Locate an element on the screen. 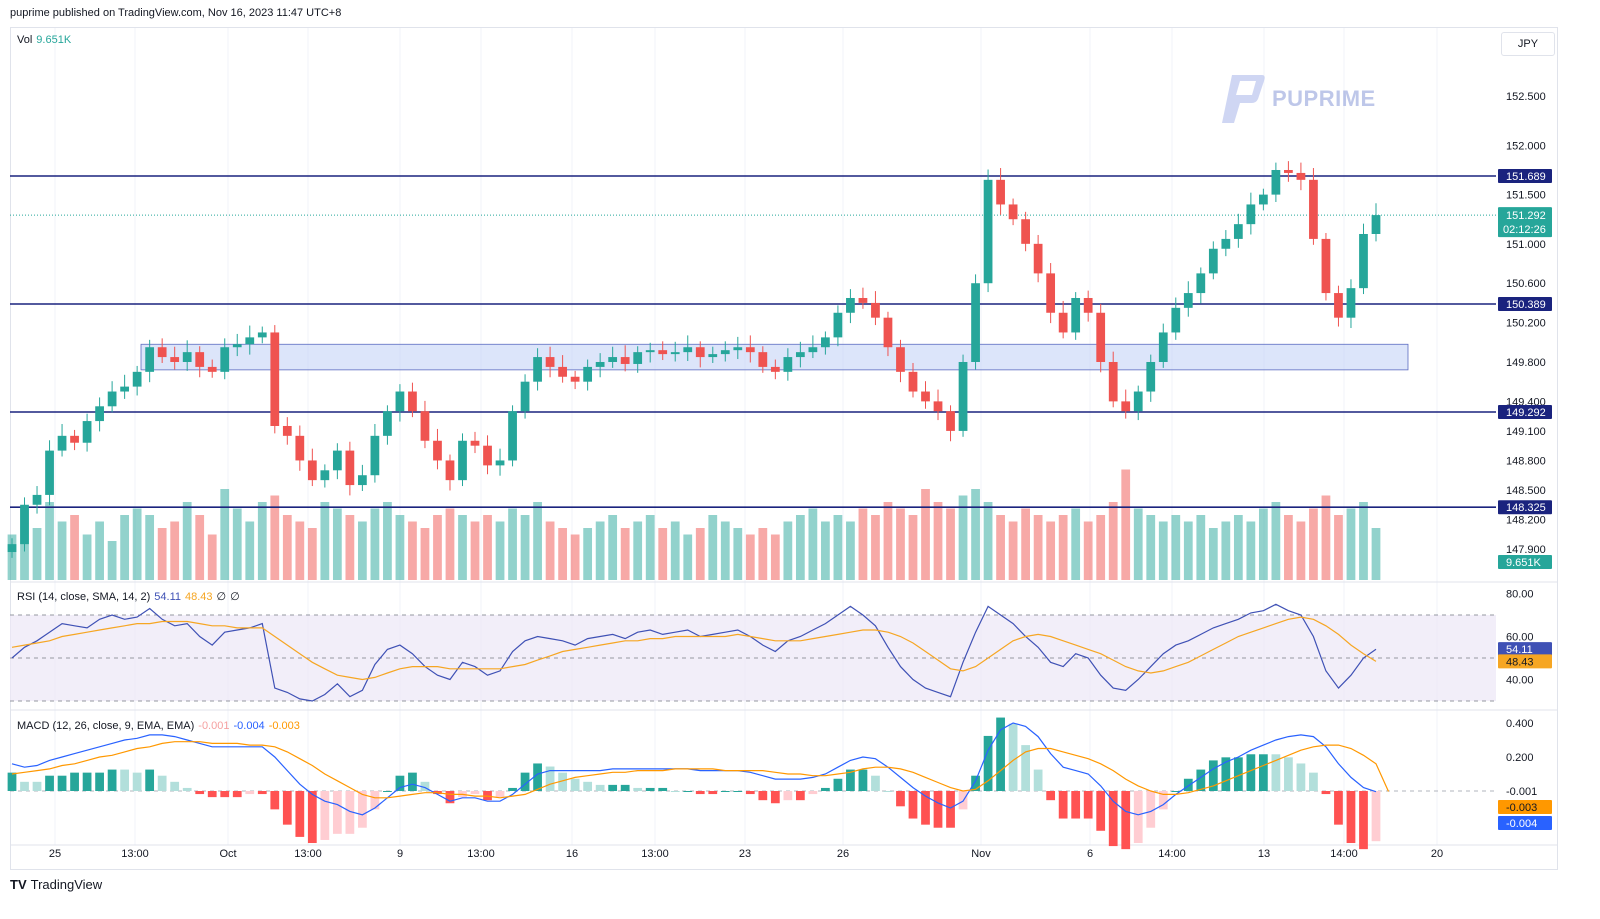  time-tick-label: 23 is located at coordinates (745, 854).